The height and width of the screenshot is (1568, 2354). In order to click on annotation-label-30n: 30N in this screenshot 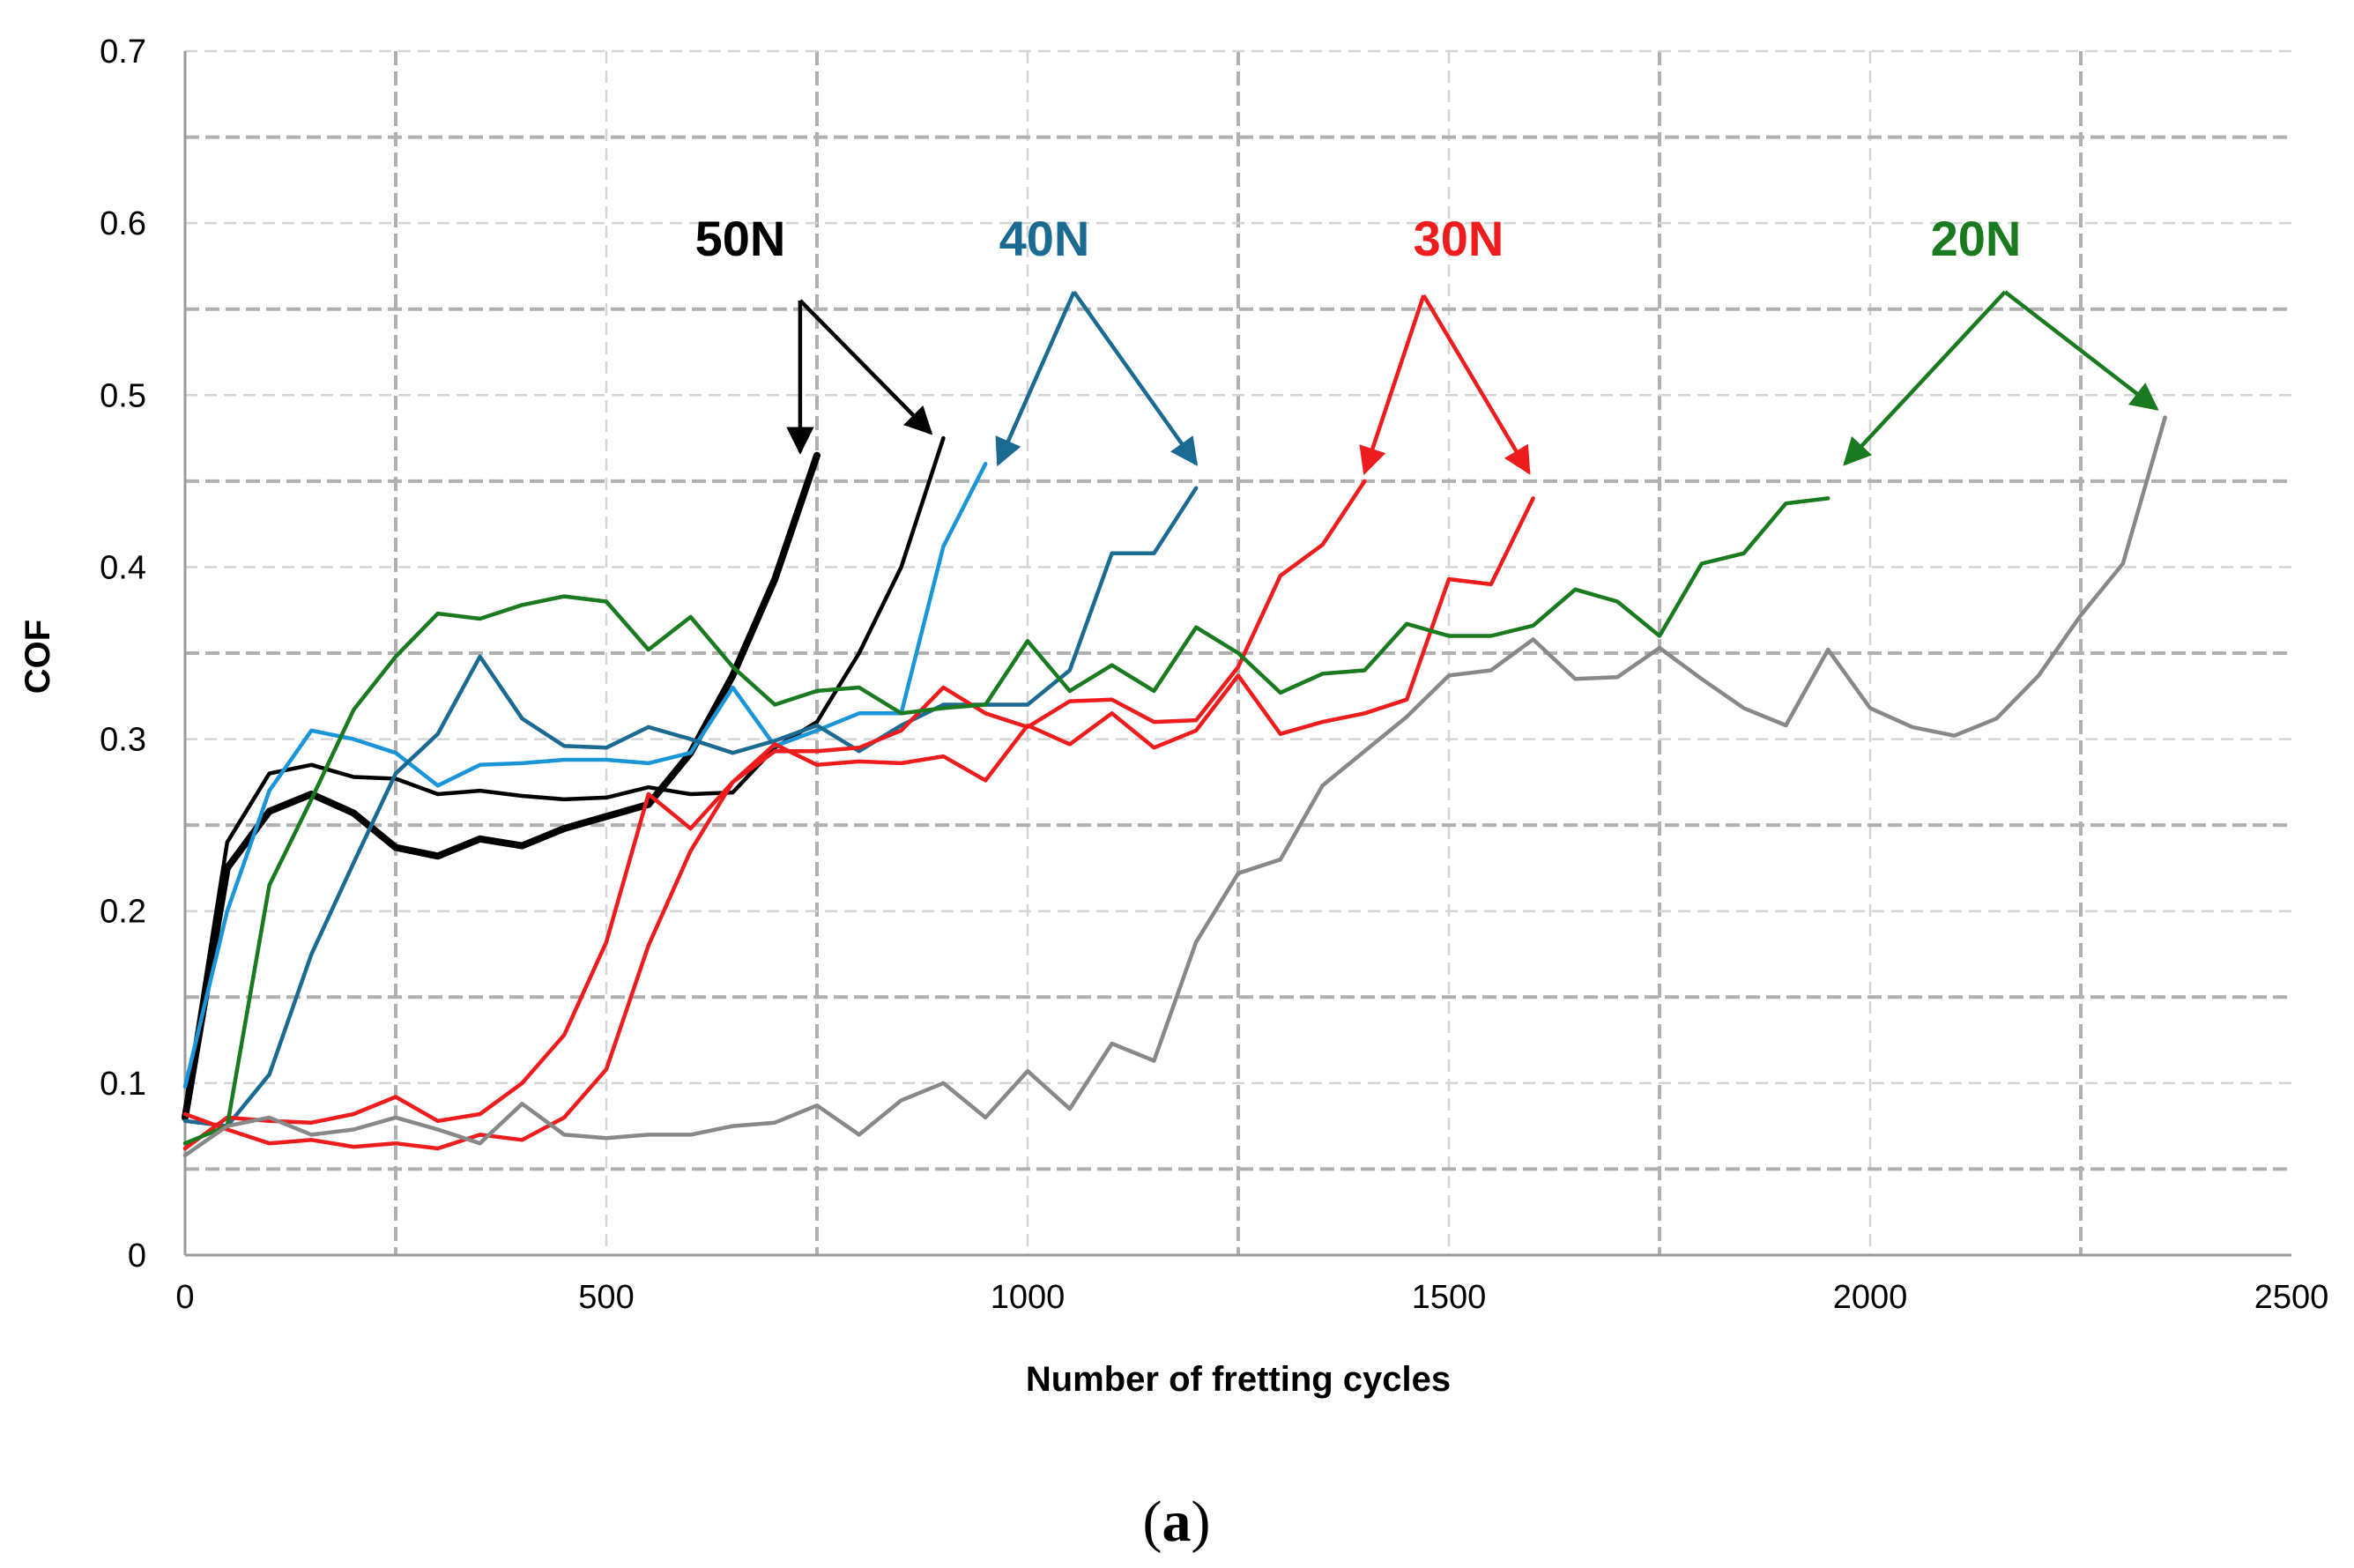, I will do `click(1459, 238)`.